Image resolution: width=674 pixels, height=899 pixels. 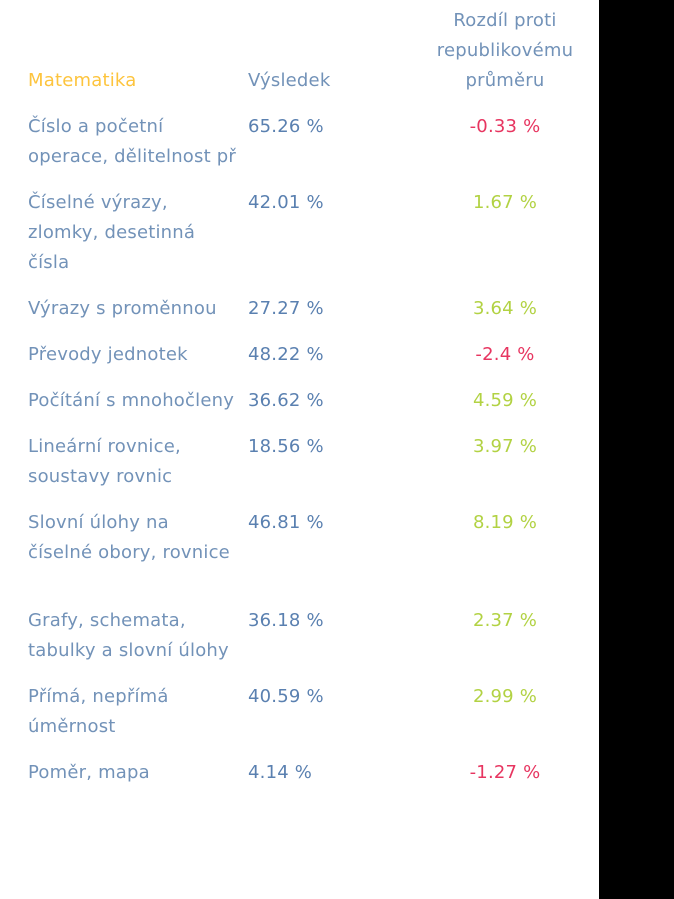 What do you see at coordinates (112, 232) in the screenshot?
I see `topic-cell: Číselné výrazy, zlomky, desetinná čísla` at bounding box center [112, 232].